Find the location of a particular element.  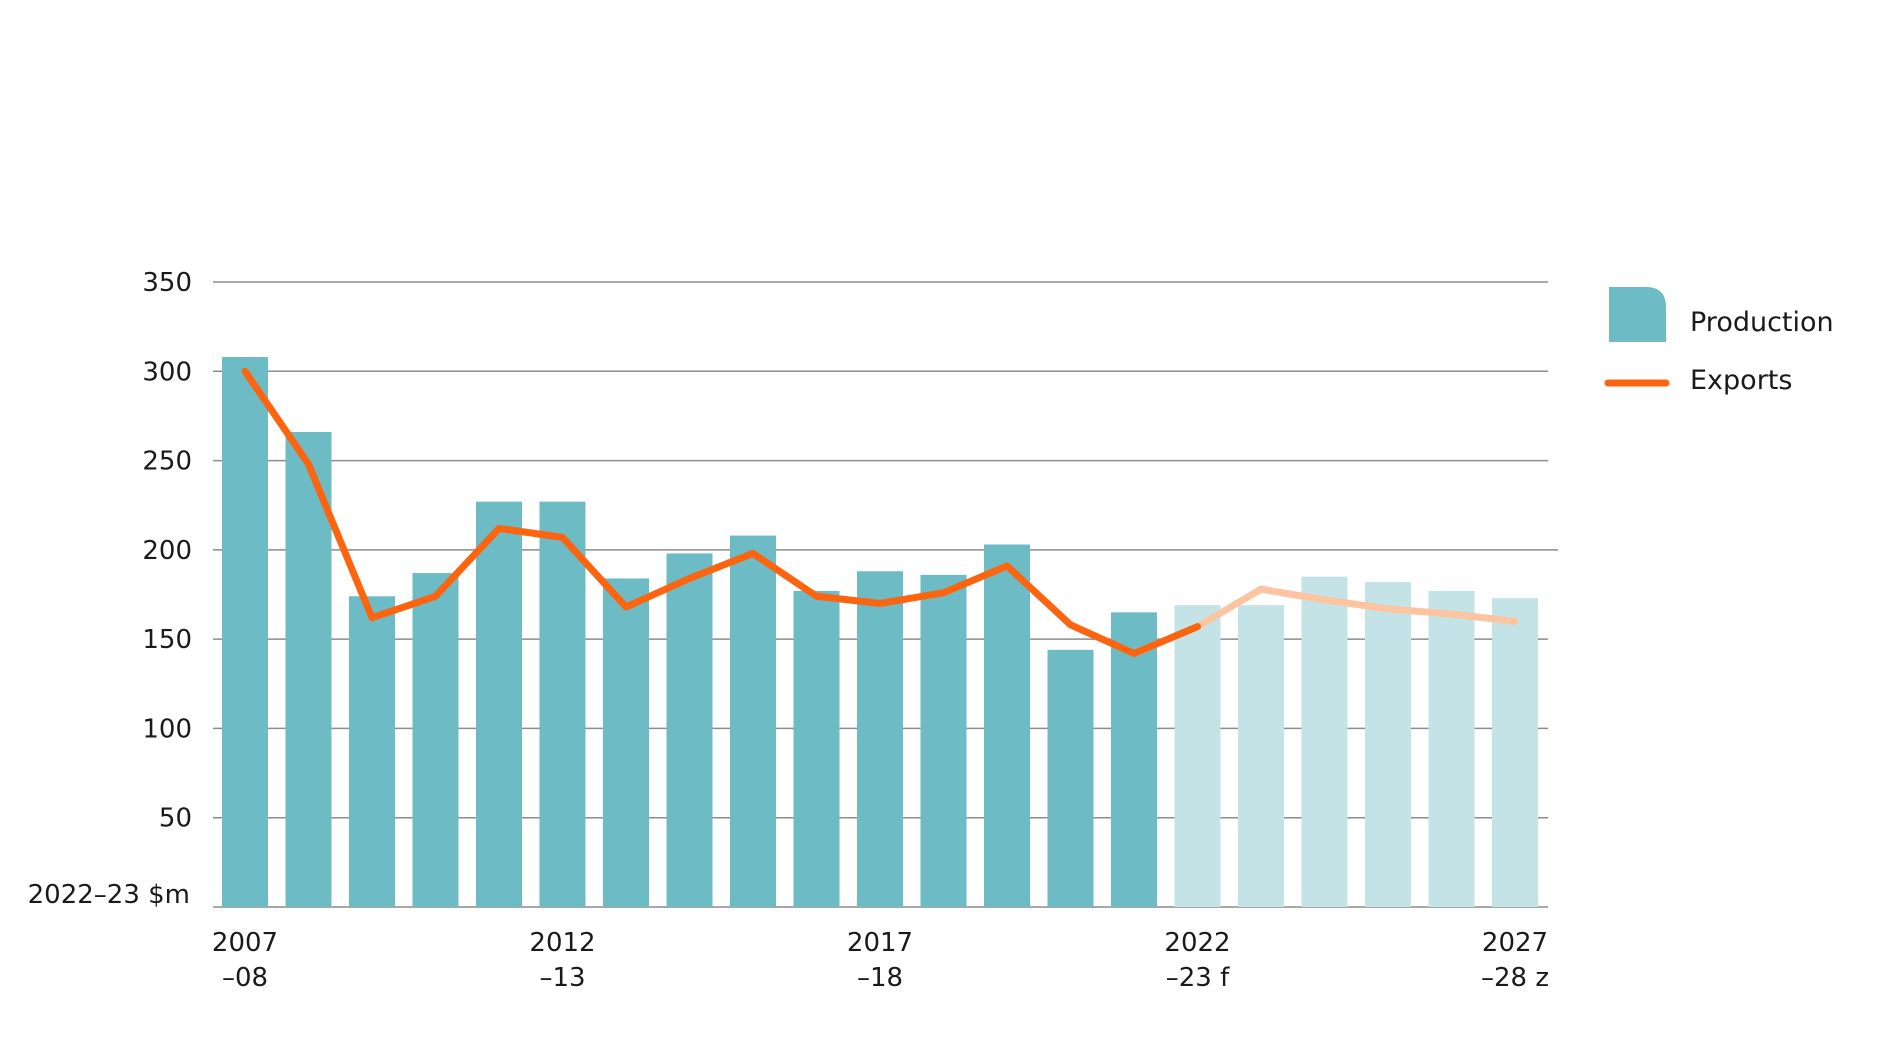

x-tick-label-2017: 2017 is located at coordinates (880, 943).